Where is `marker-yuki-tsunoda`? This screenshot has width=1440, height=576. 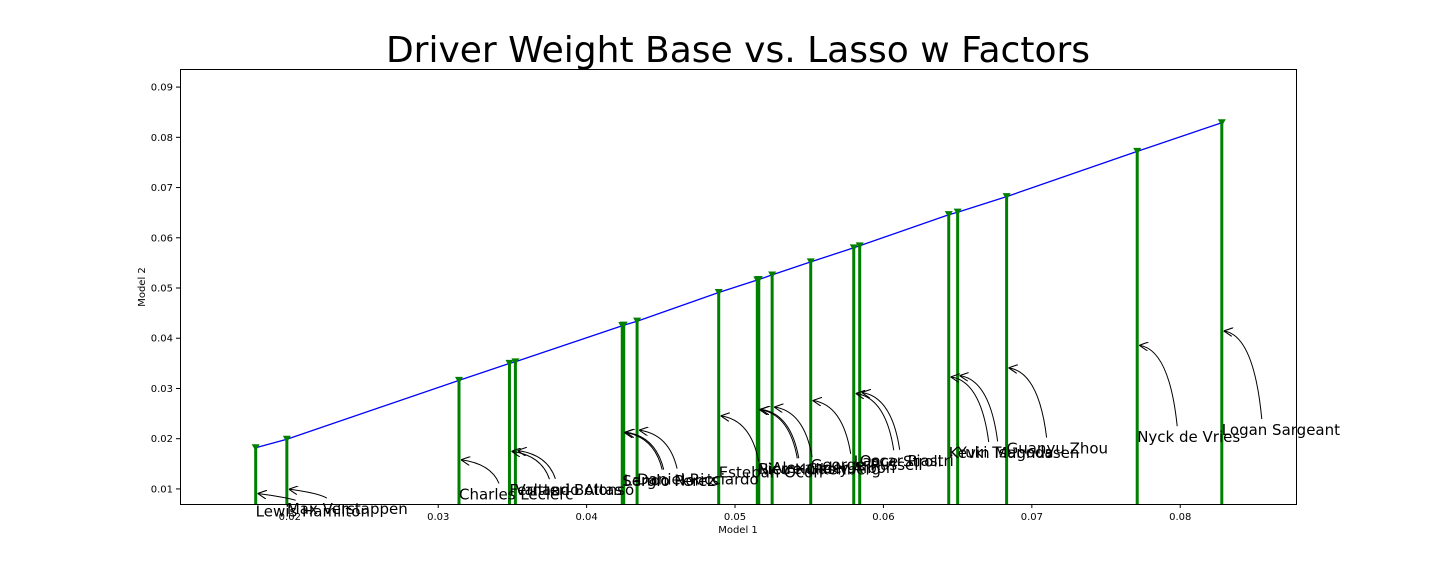 marker-yuki-tsunoda is located at coordinates (957, 212).